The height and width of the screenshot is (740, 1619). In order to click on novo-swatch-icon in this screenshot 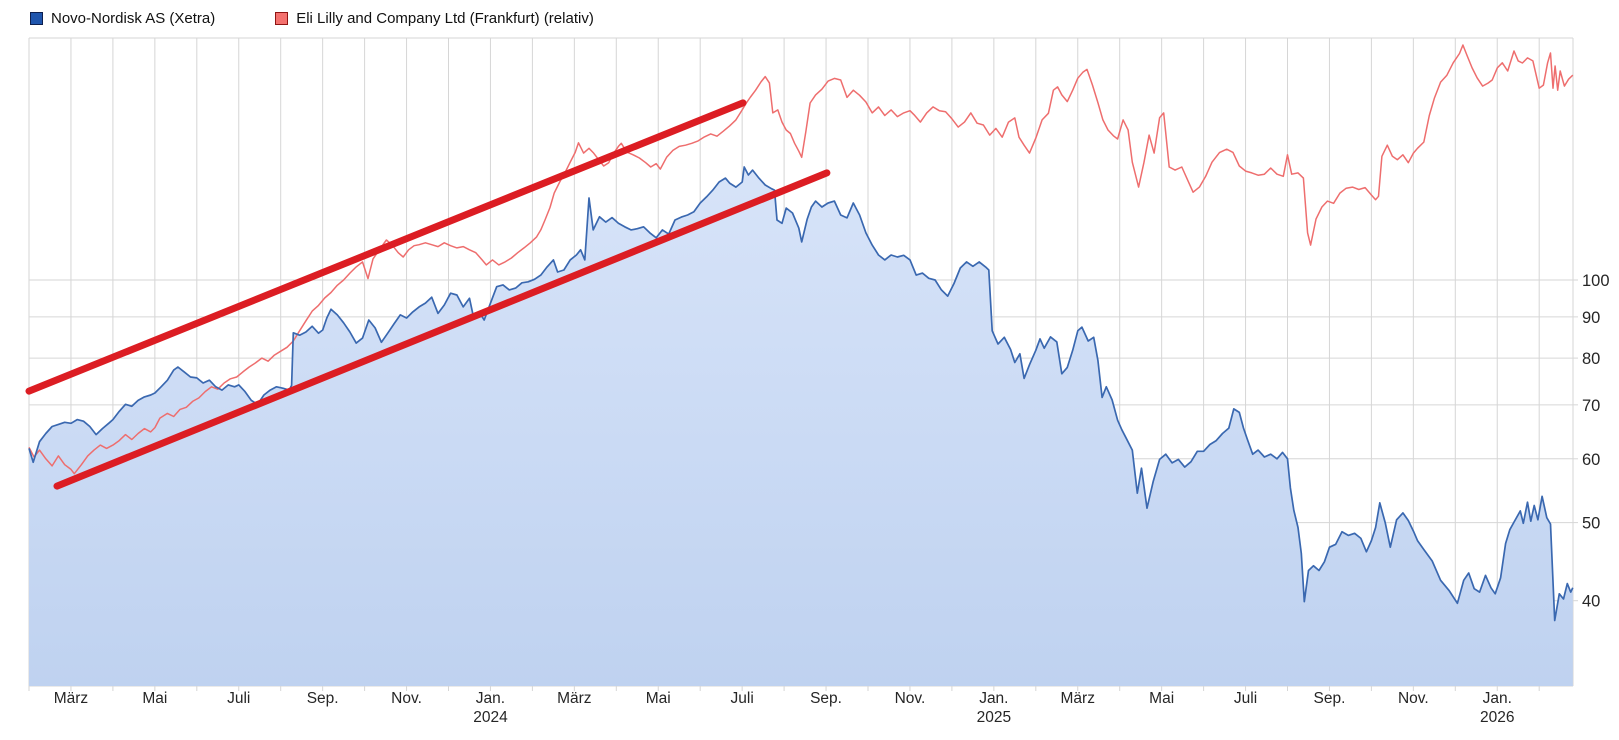, I will do `click(36, 18)`.